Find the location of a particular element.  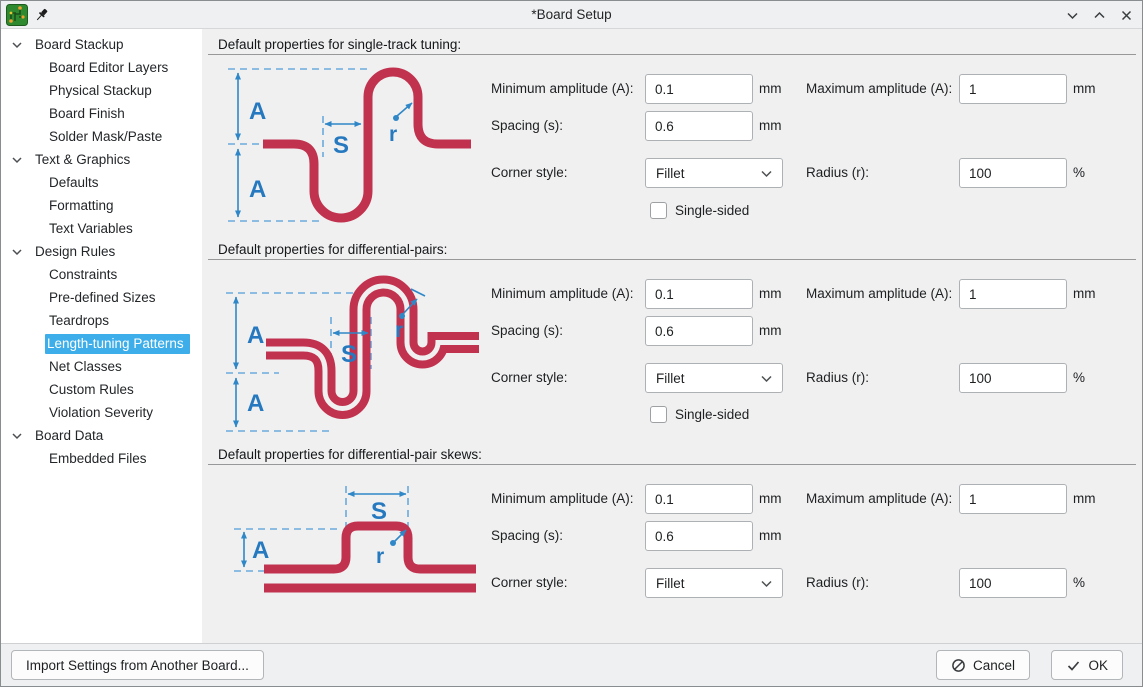

single-track-diagram: A A S r is located at coordinates (349, 145).